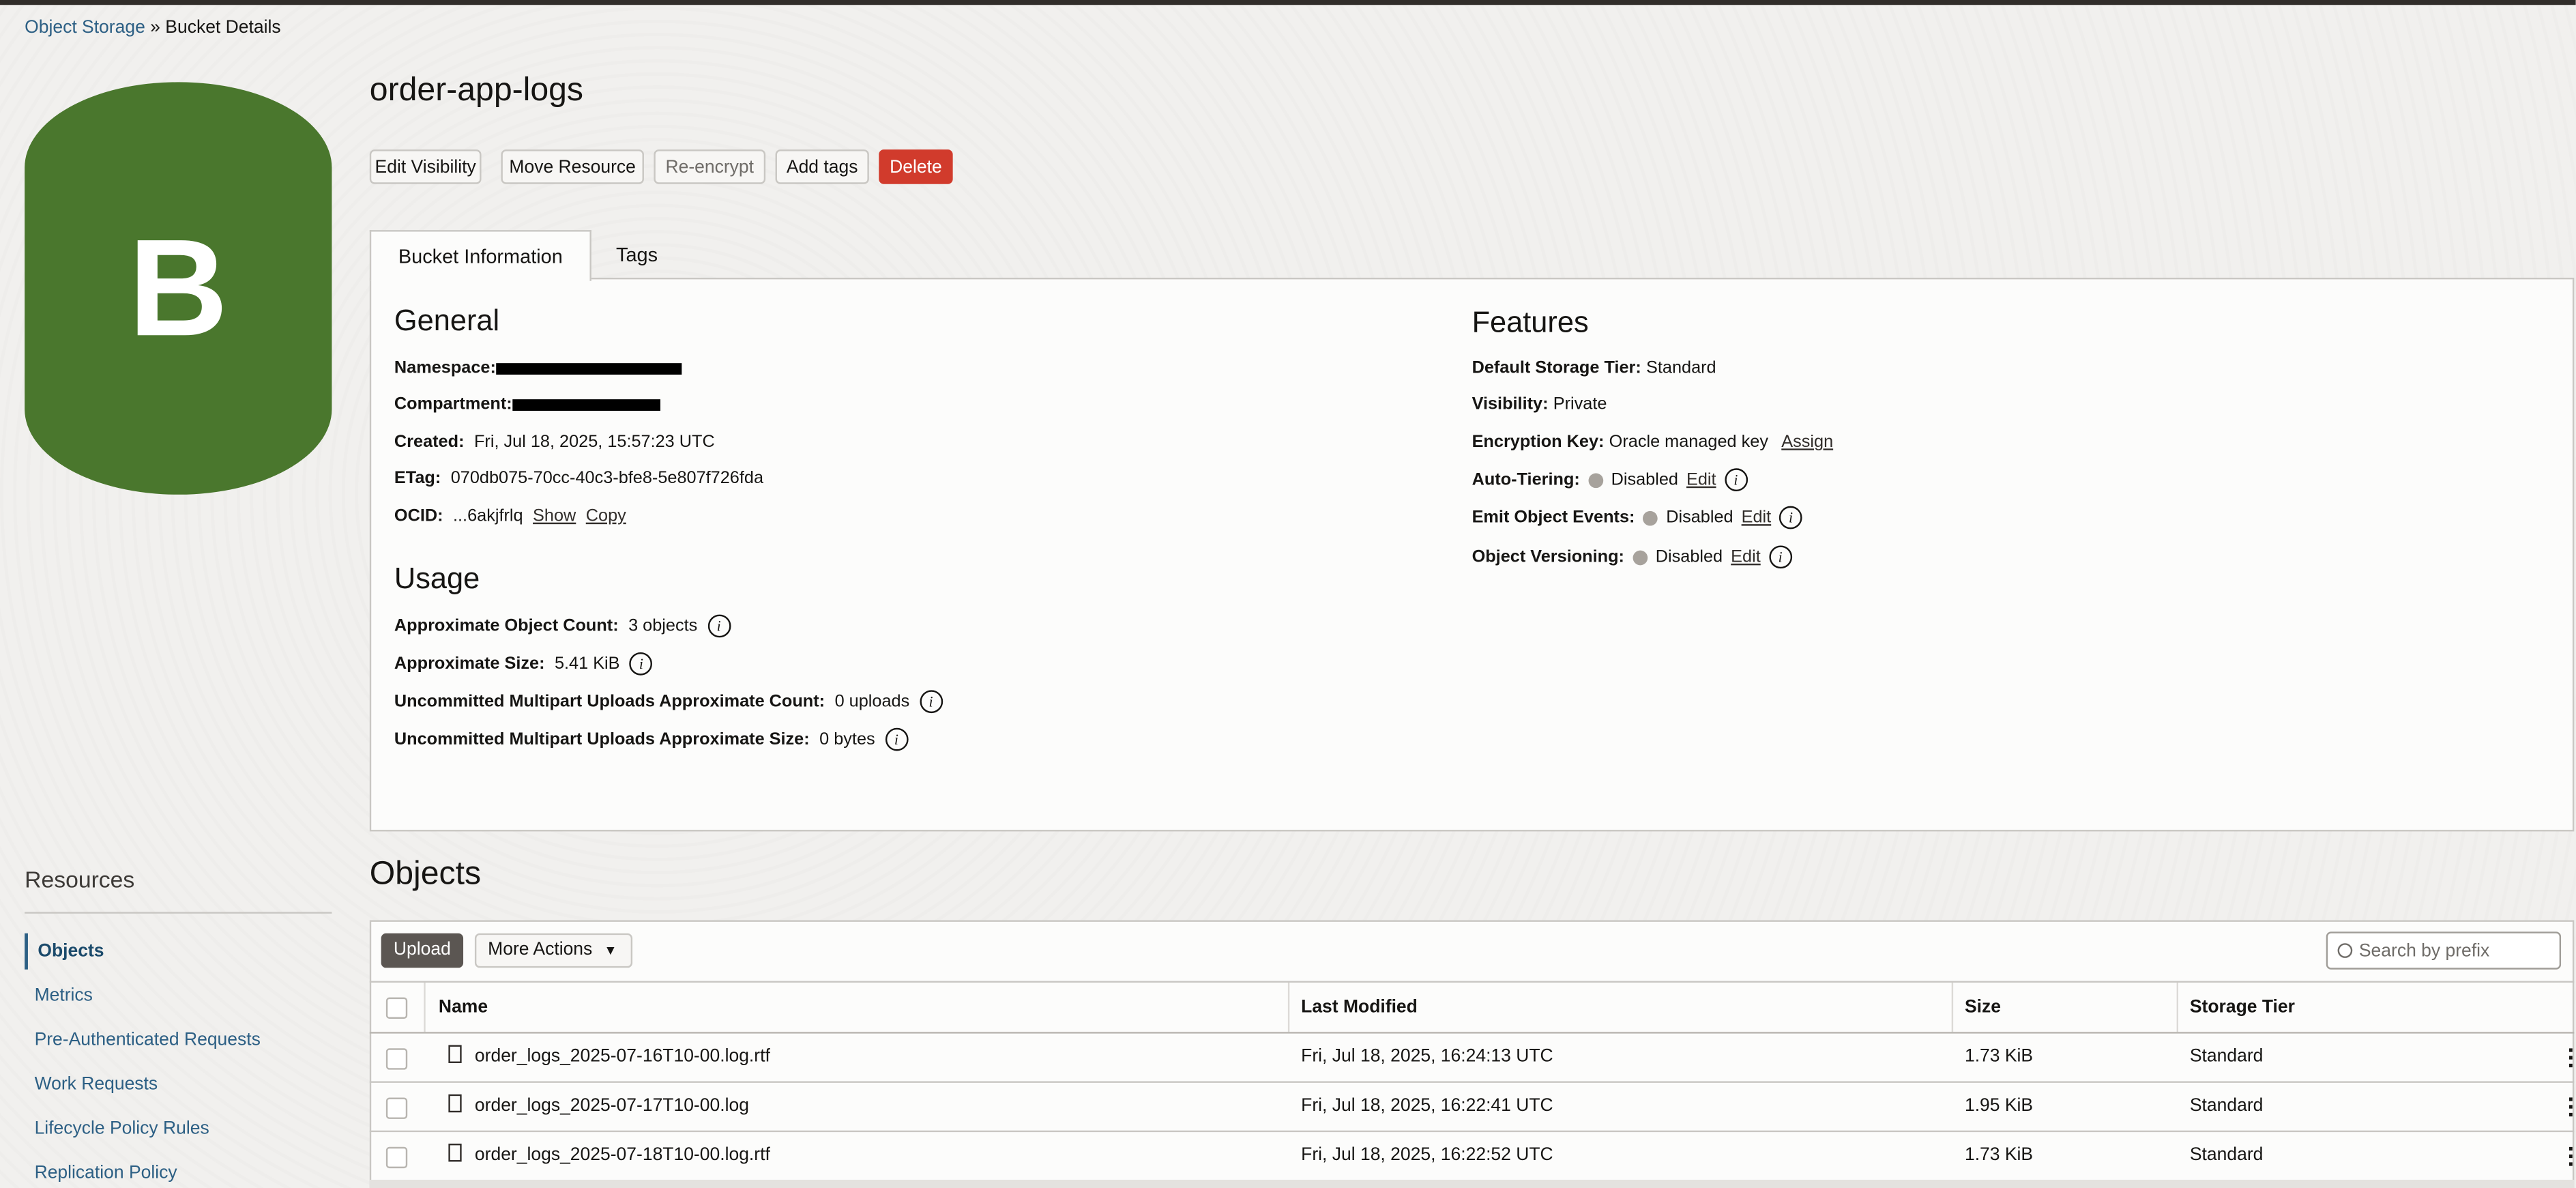 Image resolution: width=2576 pixels, height=1188 pixels. Describe the element at coordinates (1472, 1183) in the screenshot. I see `horizontal-scrollbar` at that location.